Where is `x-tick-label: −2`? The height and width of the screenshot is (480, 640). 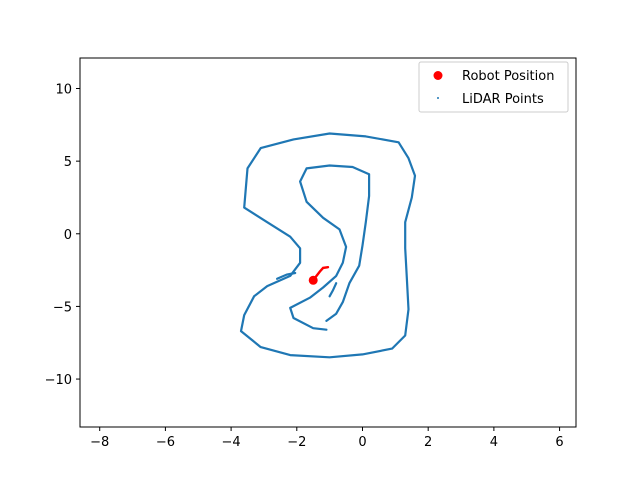 x-tick-label: −2 is located at coordinates (296, 442).